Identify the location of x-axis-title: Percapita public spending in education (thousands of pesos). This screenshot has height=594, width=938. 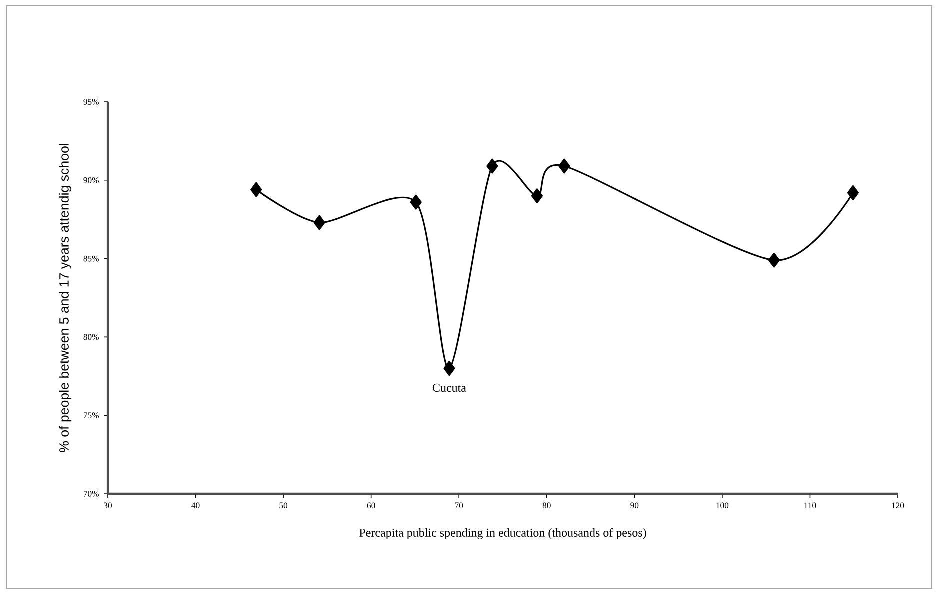
(503, 534).